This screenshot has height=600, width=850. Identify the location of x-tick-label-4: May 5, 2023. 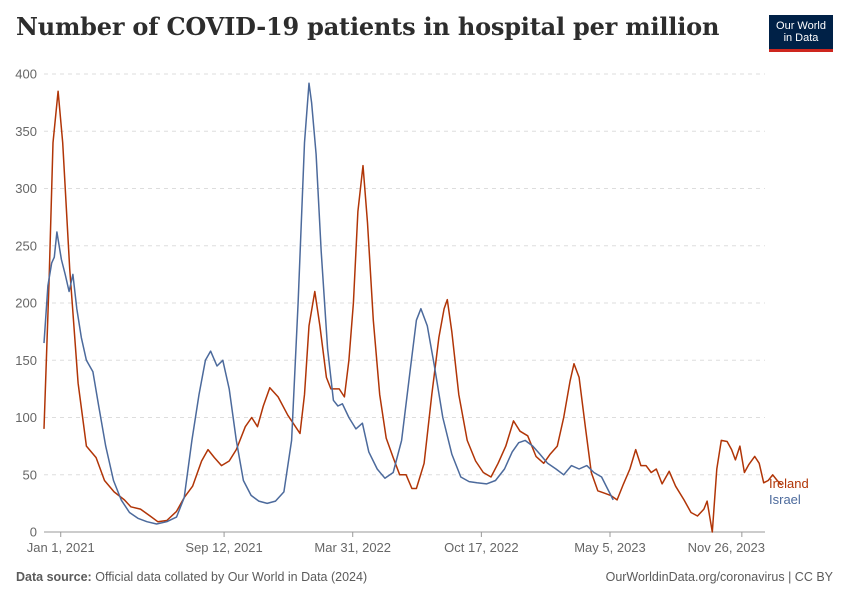
(610, 547).